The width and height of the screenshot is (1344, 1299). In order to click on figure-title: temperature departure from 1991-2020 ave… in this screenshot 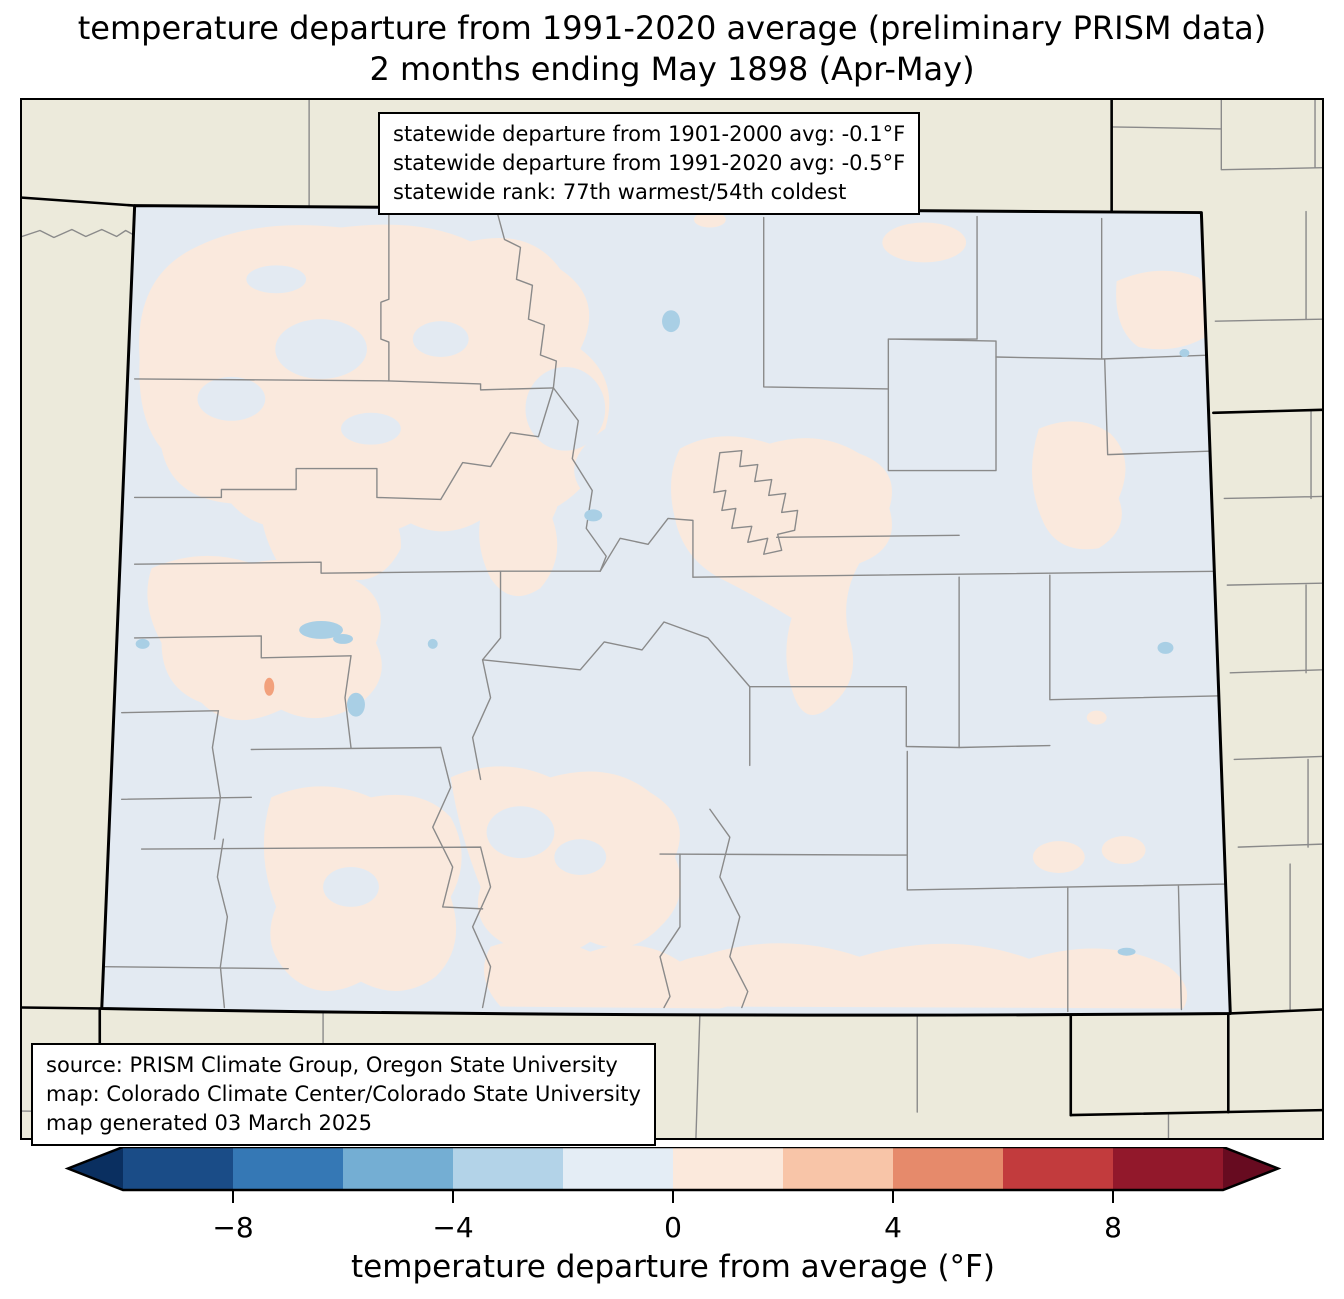, I will do `click(672, 49)`.